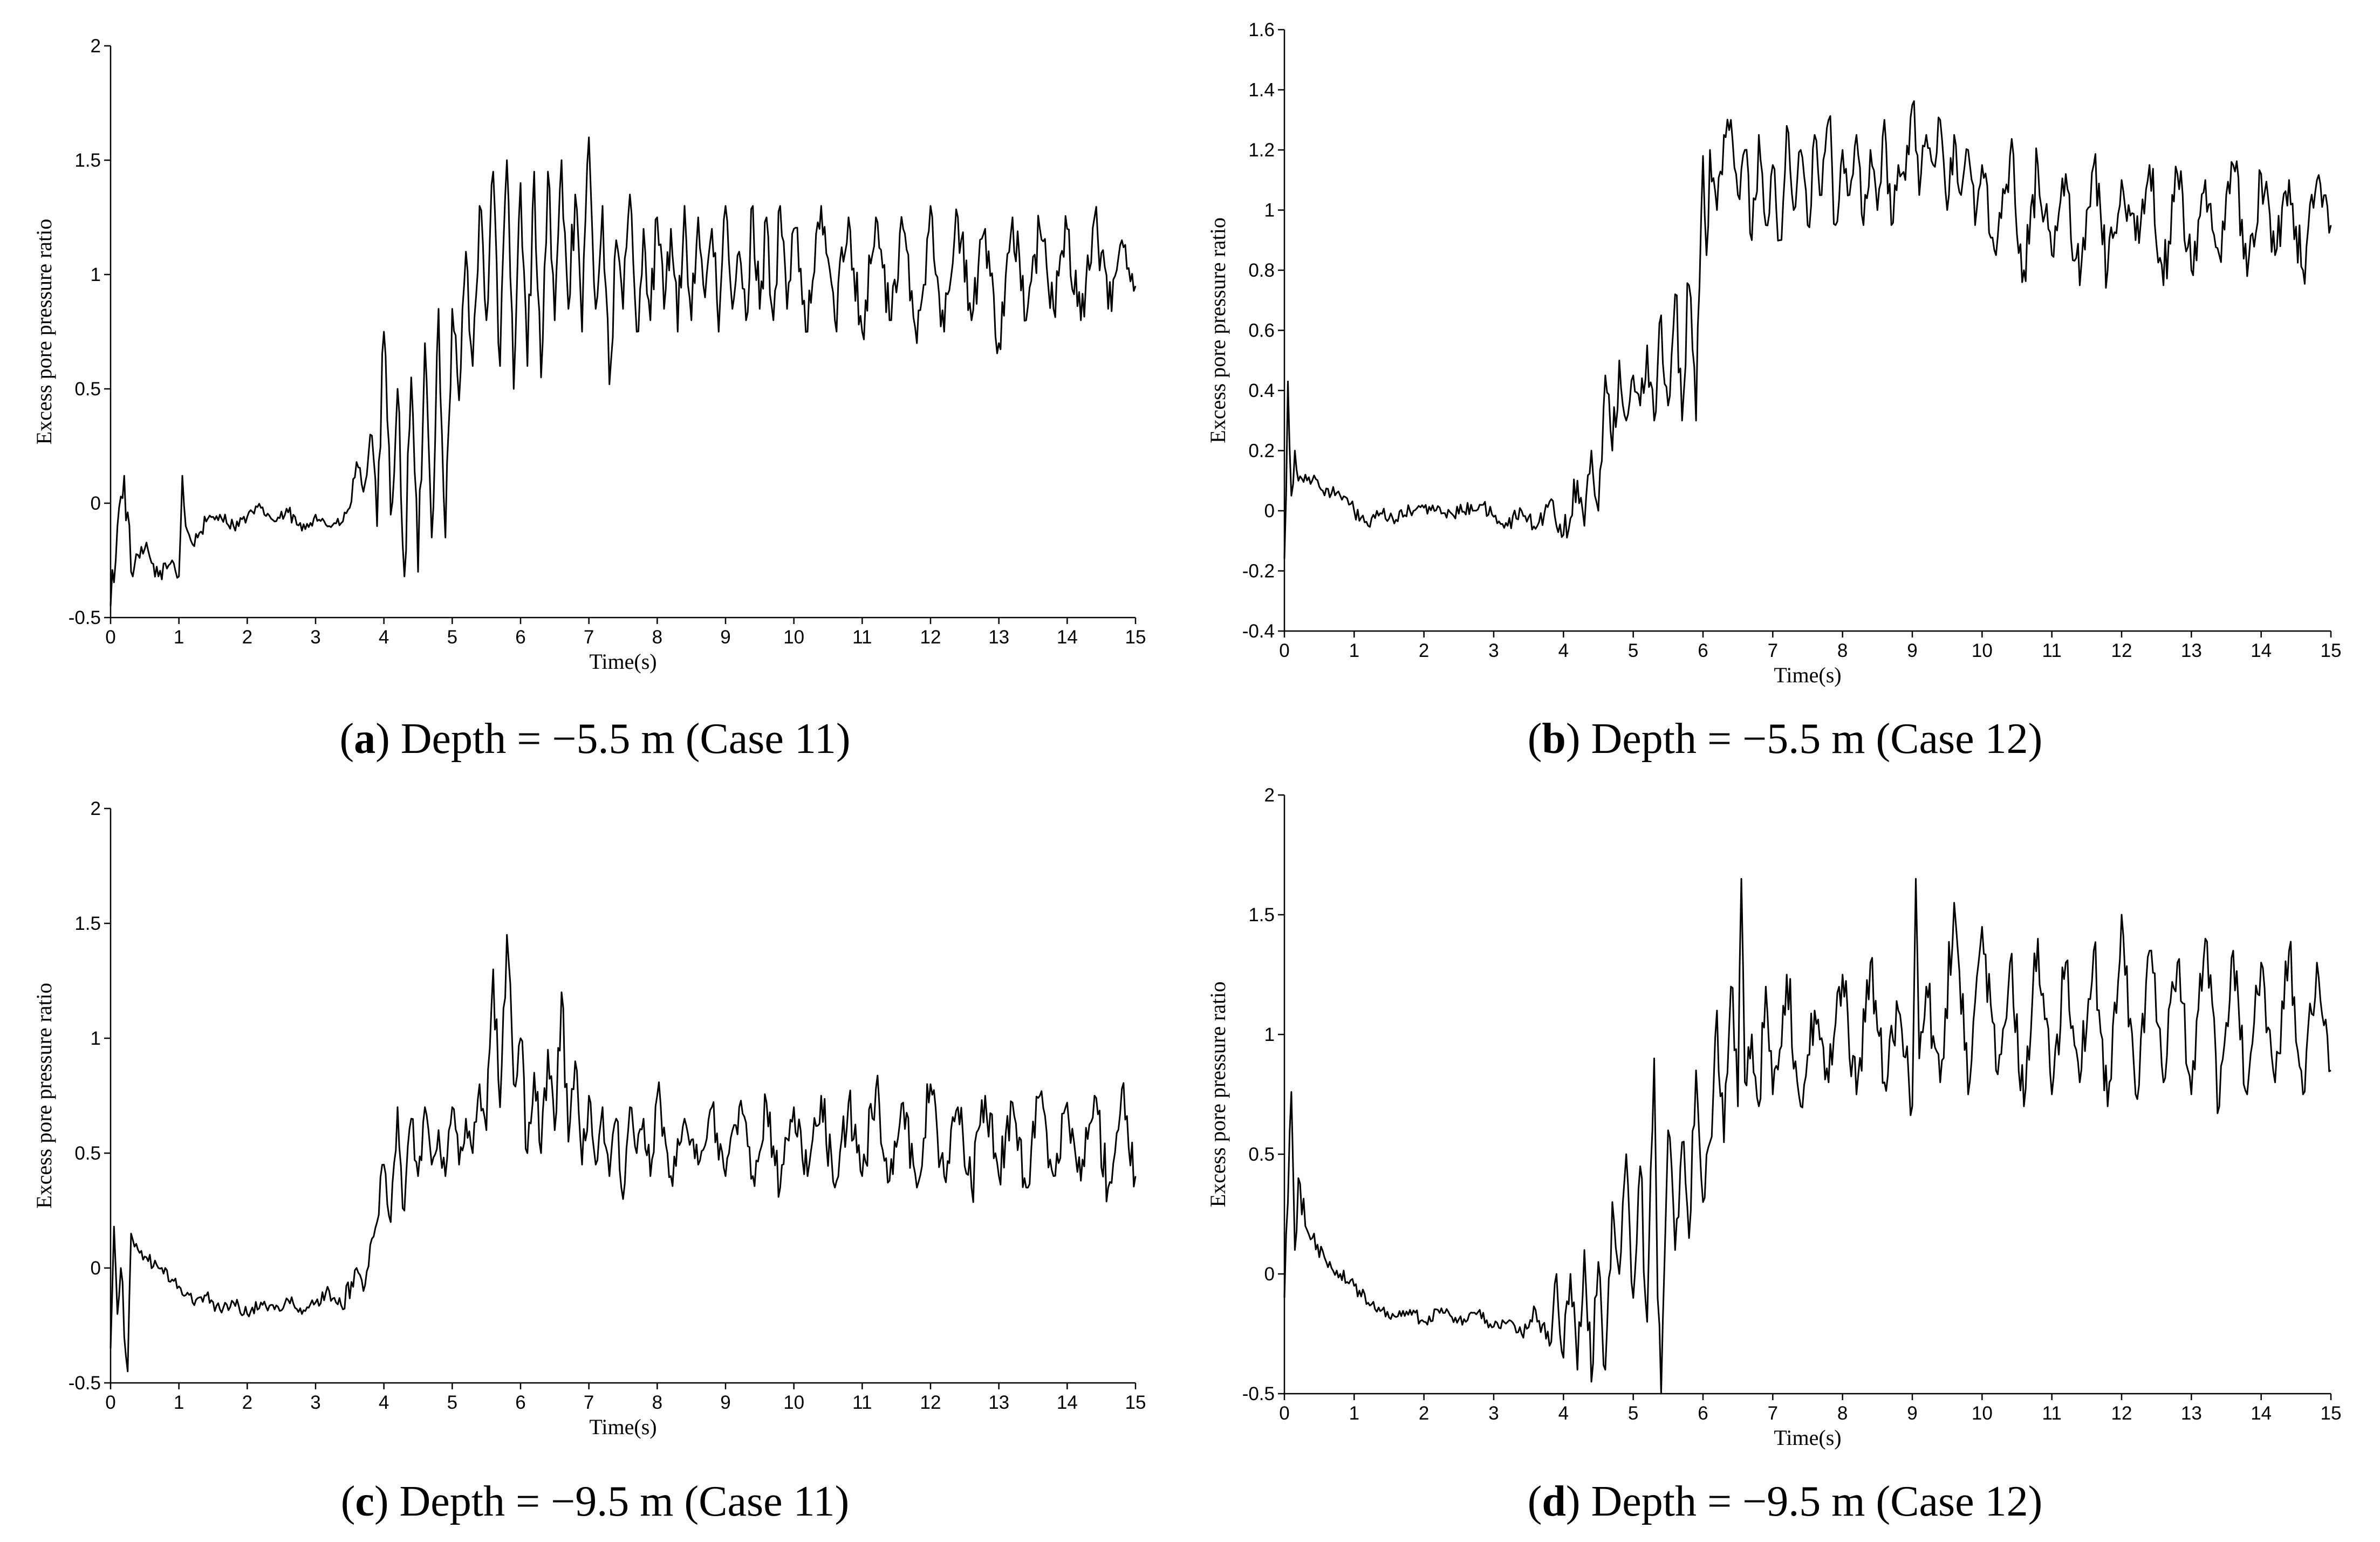 The image size is (2380, 1542). Describe the element at coordinates (110, 1403) in the screenshot. I see `x-tick-label-c: 0` at that location.